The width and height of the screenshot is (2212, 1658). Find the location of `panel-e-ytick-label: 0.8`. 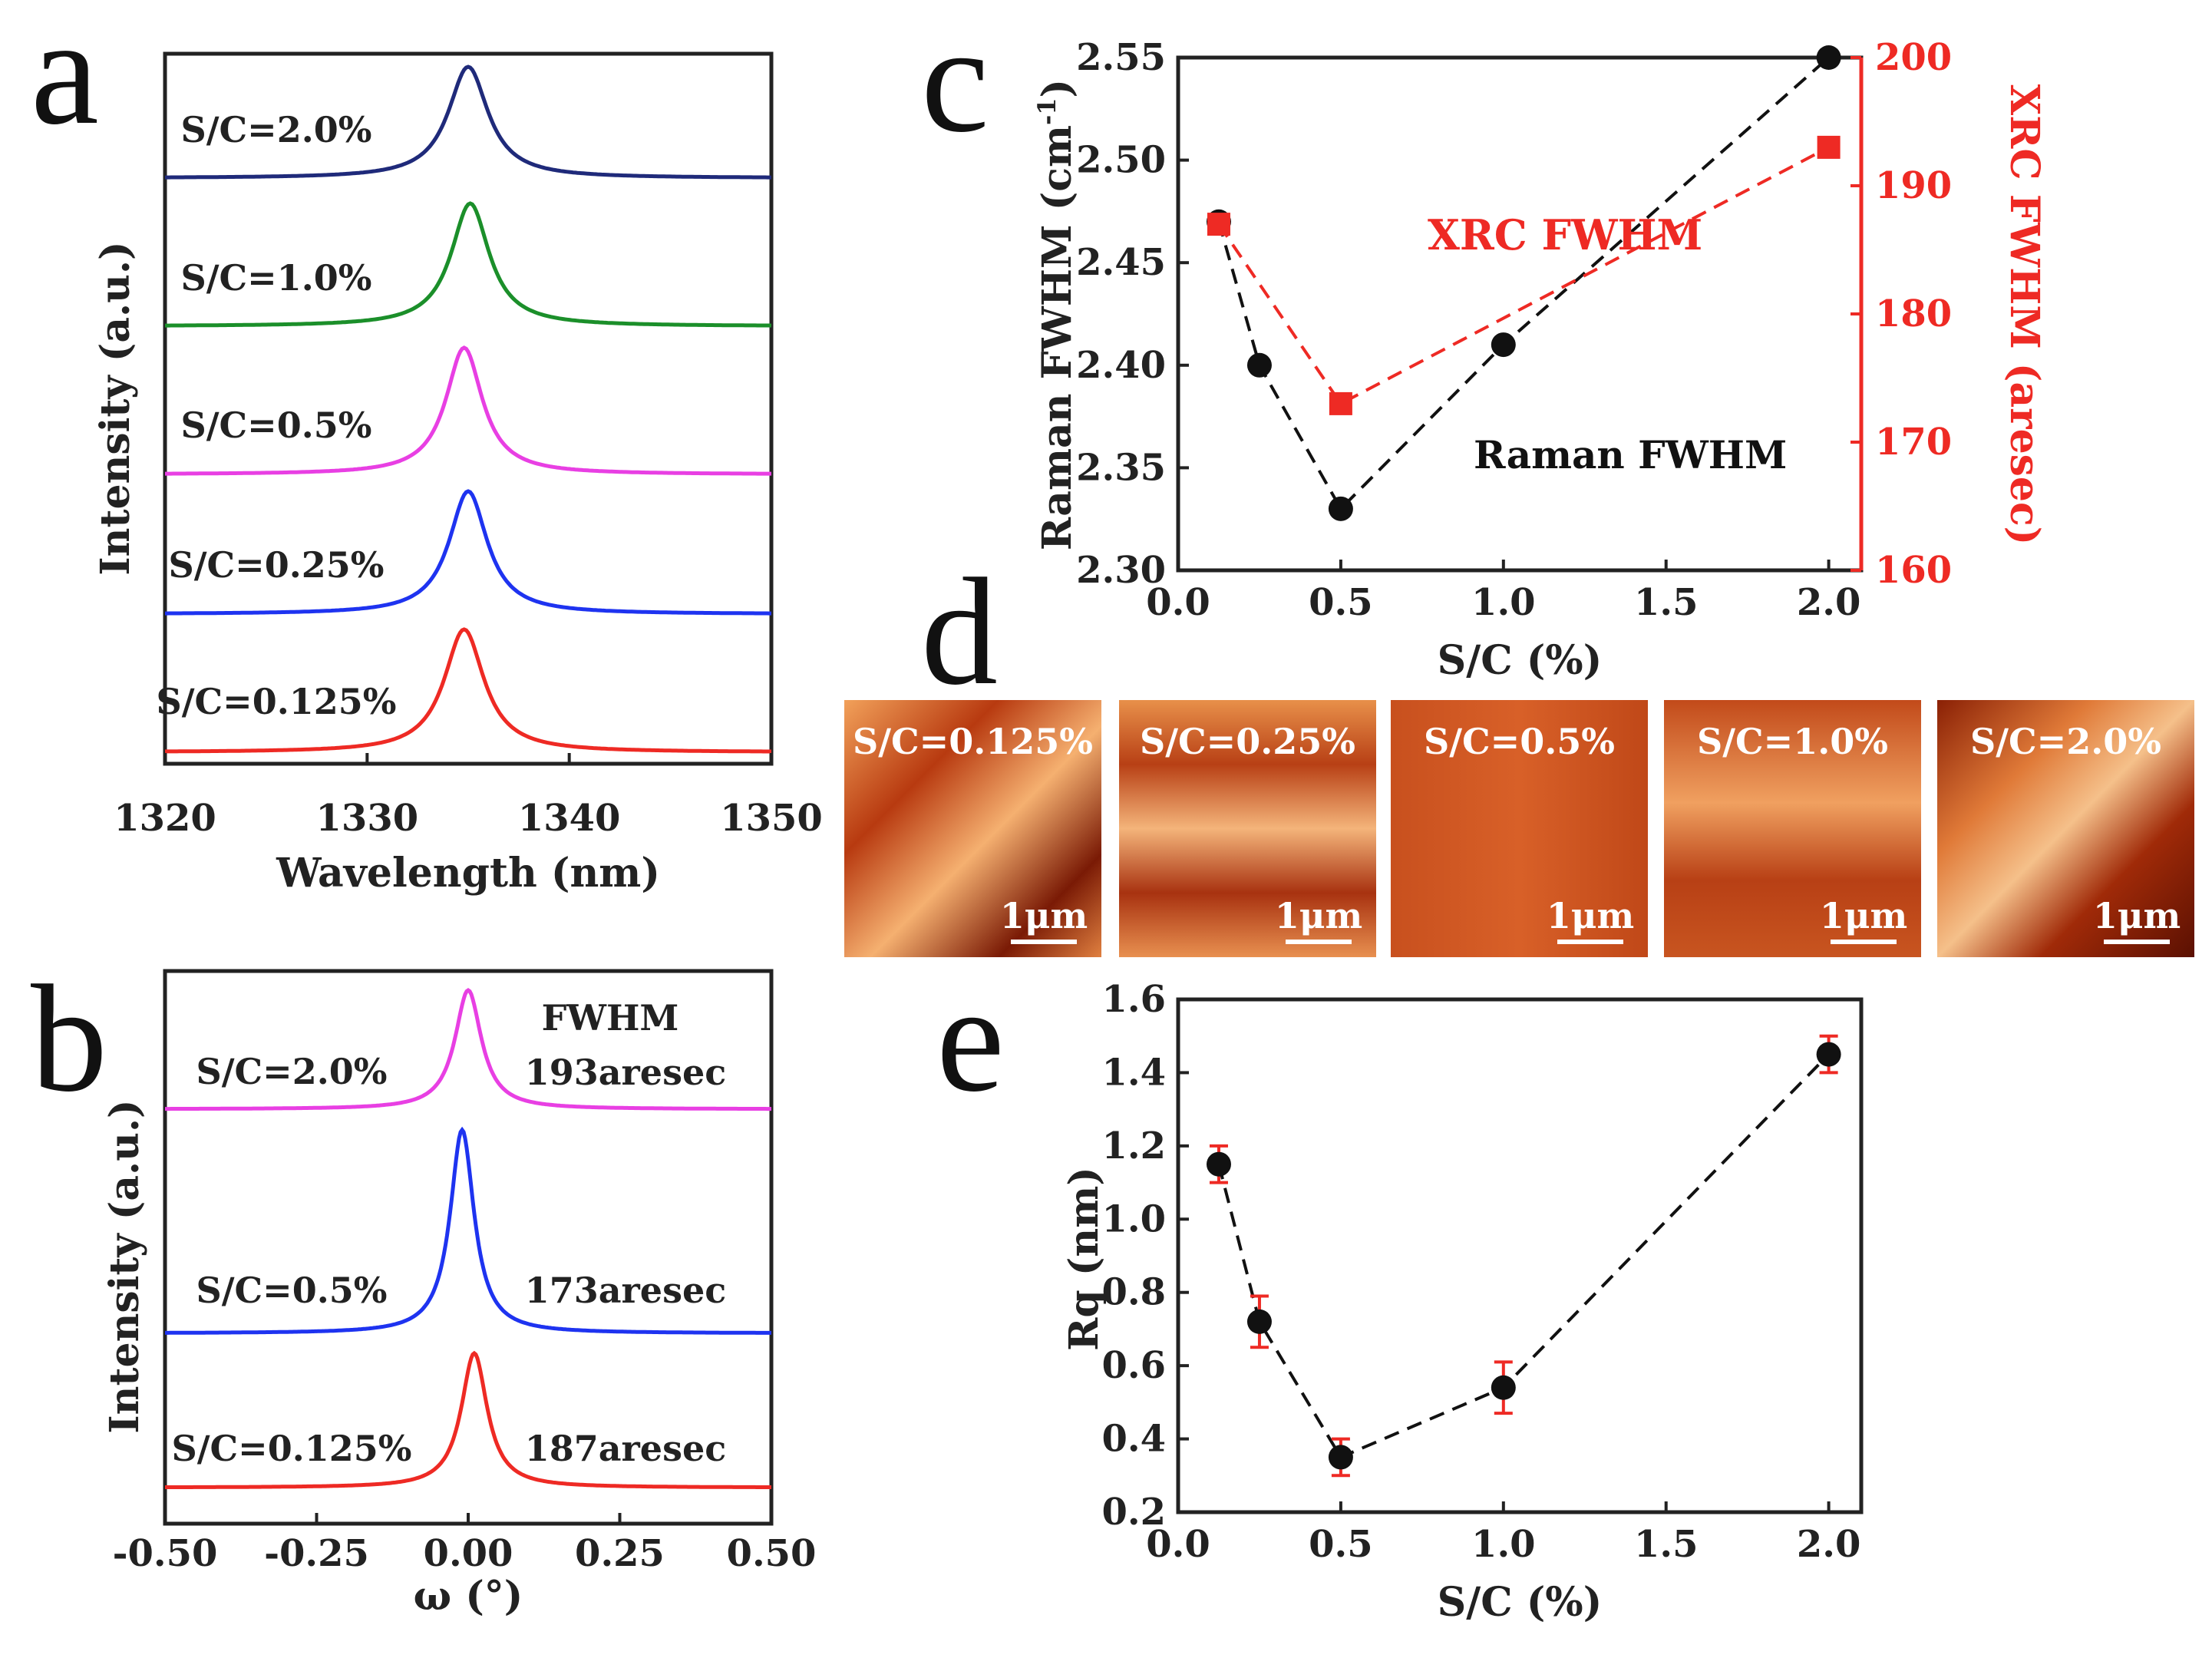

panel-e-ytick-label: 0.8 is located at coordinates (1133, 1292).